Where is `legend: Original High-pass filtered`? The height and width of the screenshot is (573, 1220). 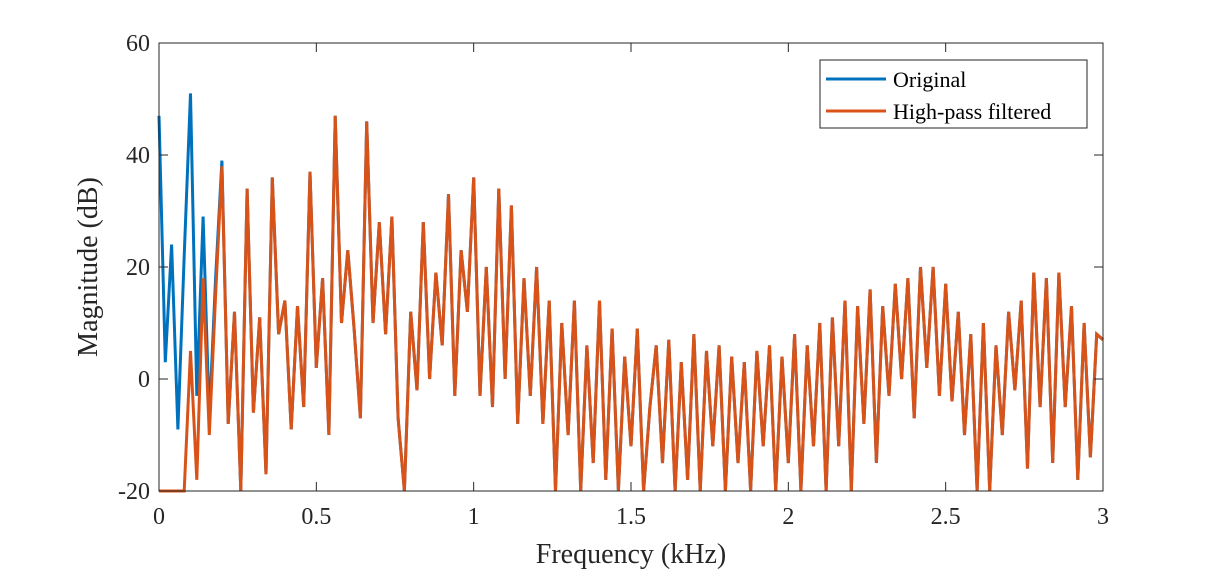
legend: Original High-pass filtered is located at coordinates (953, 94).